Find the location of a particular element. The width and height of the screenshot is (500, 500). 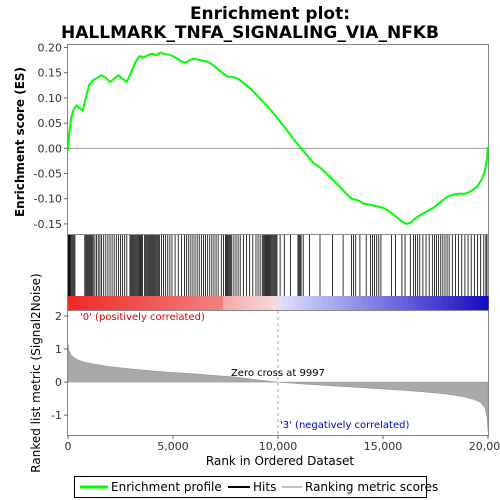

zero-cross-label: Zero cross at 9997 is located at coordinates (278, 373).